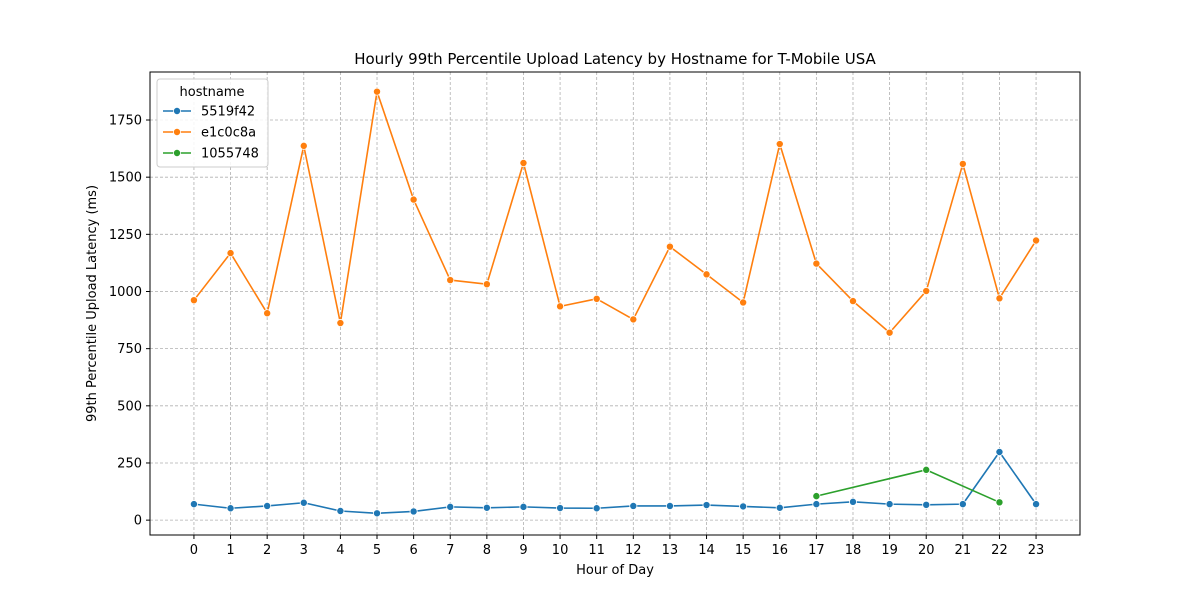  I want to click on legend-title: hostname, so click(212, 92).